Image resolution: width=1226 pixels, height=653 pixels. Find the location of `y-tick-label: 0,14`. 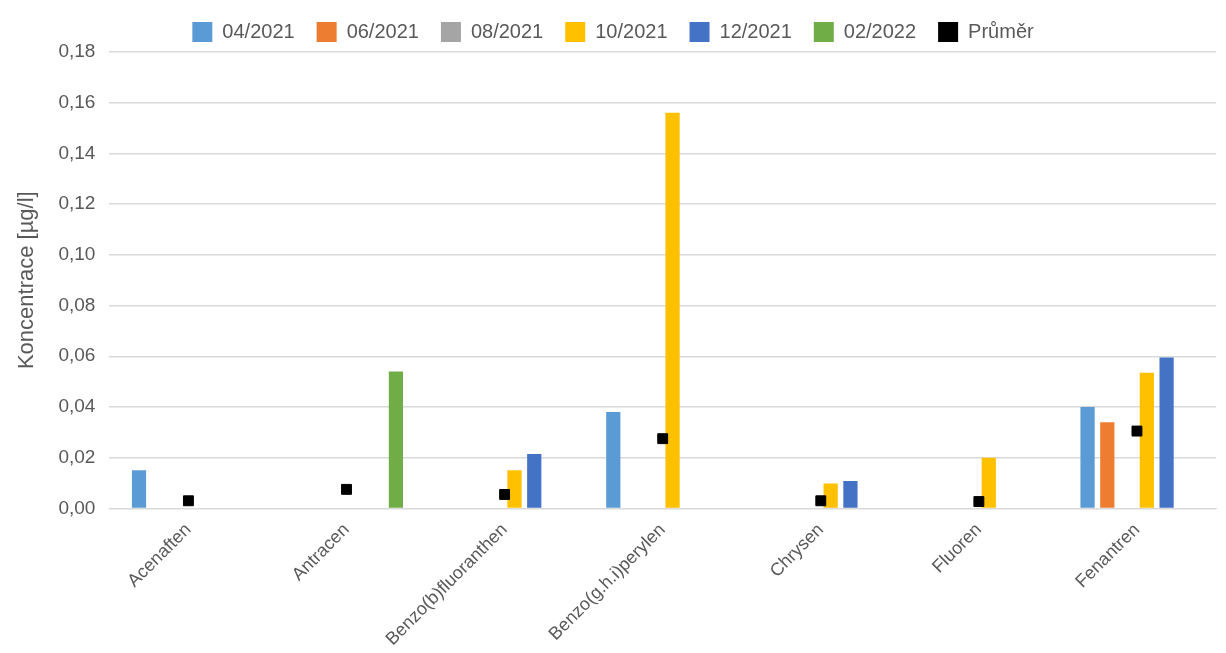

y-tick-label: 0,14 is located at coordinates (77, 152).